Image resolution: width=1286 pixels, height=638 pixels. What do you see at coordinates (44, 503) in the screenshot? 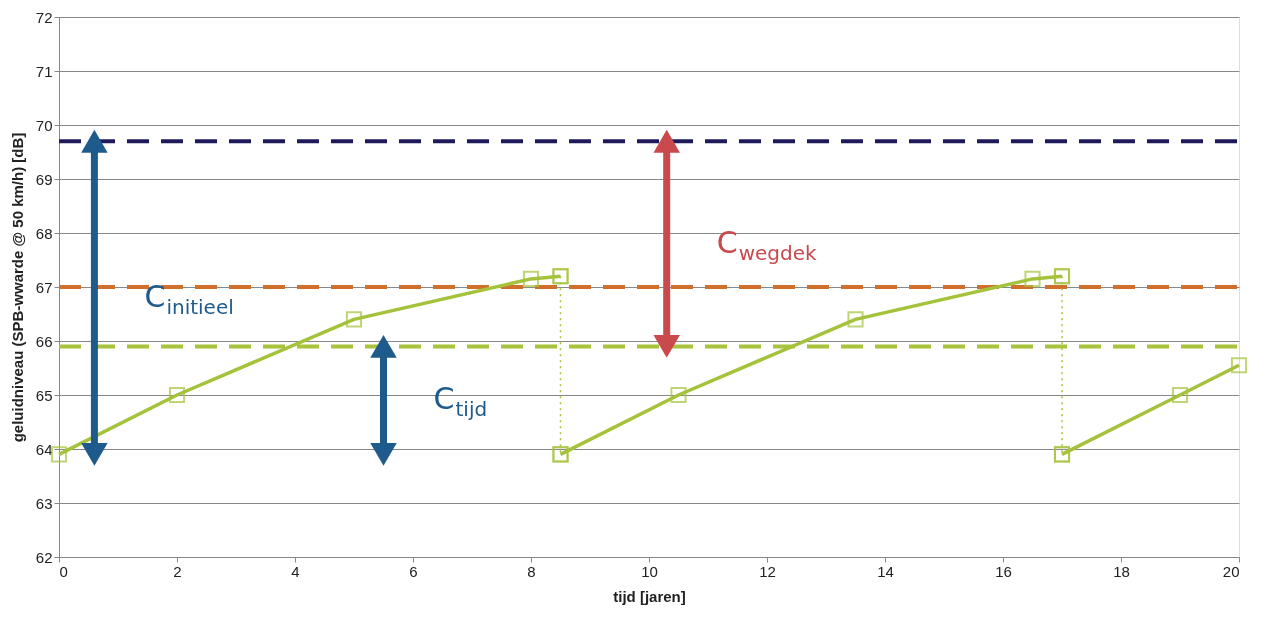
I see `y-tick-label: 63` at bounding box center [44, 503].